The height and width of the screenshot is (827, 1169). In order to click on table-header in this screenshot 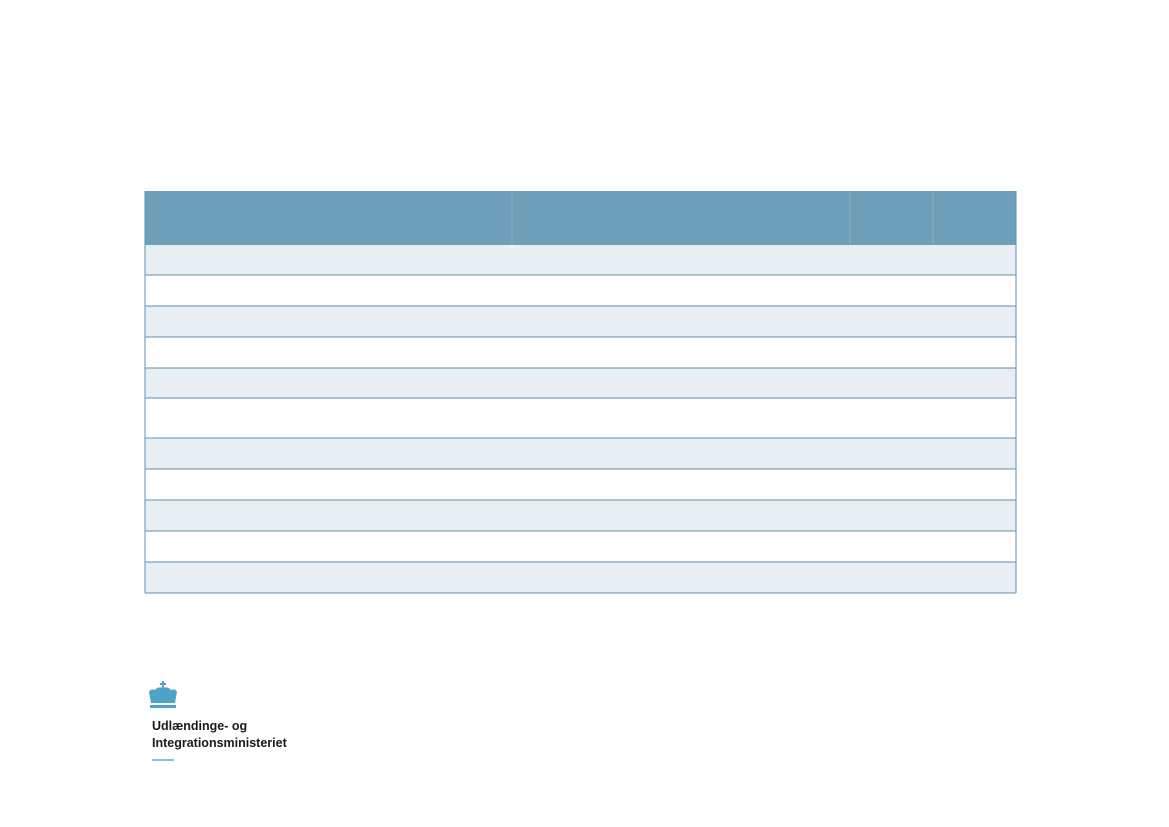, I will do `click(580, 218)`.